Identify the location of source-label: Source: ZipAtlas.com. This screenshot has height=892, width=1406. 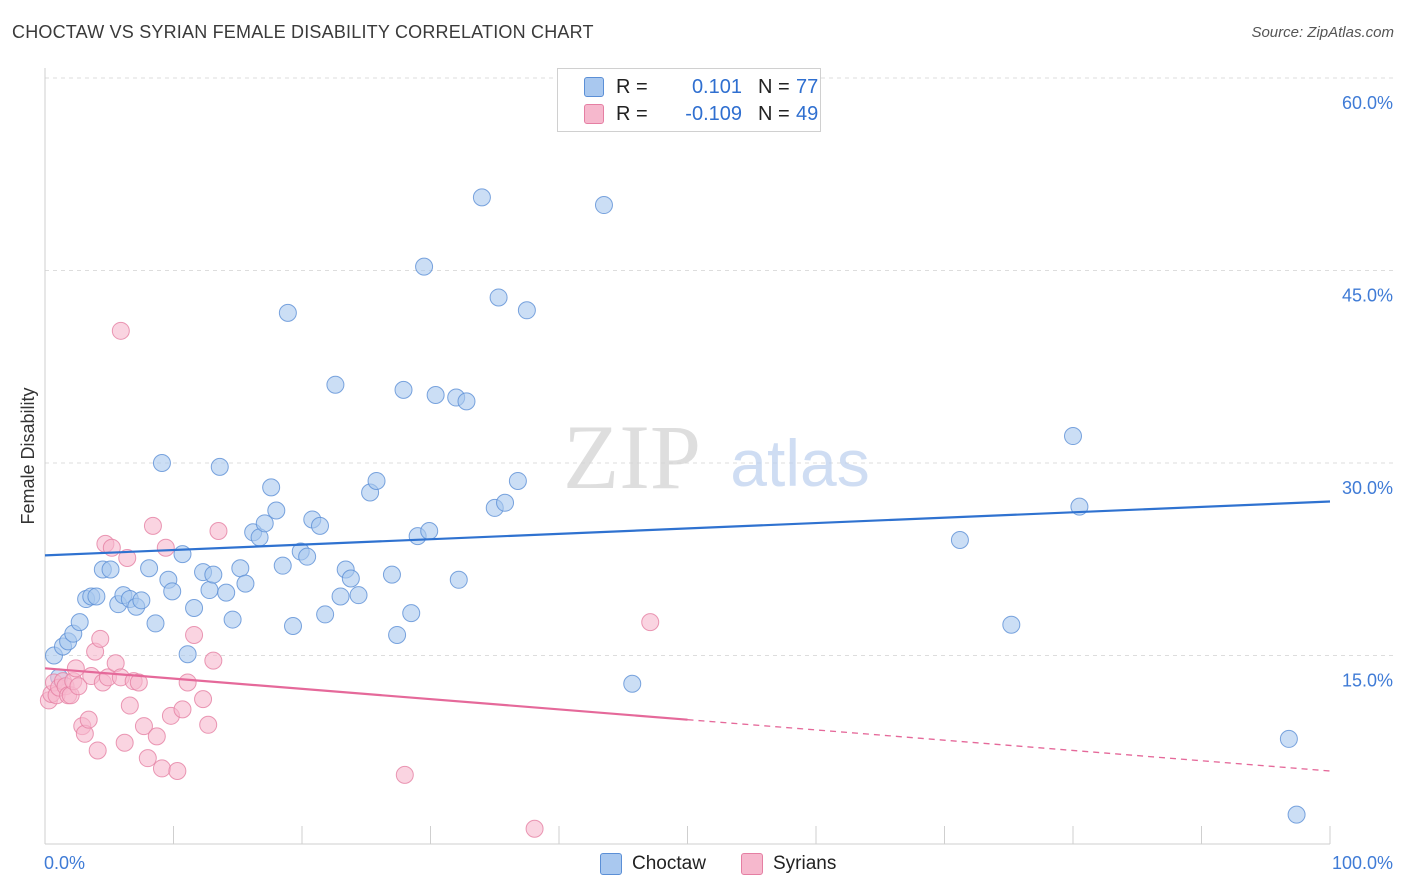
(1322, 32).